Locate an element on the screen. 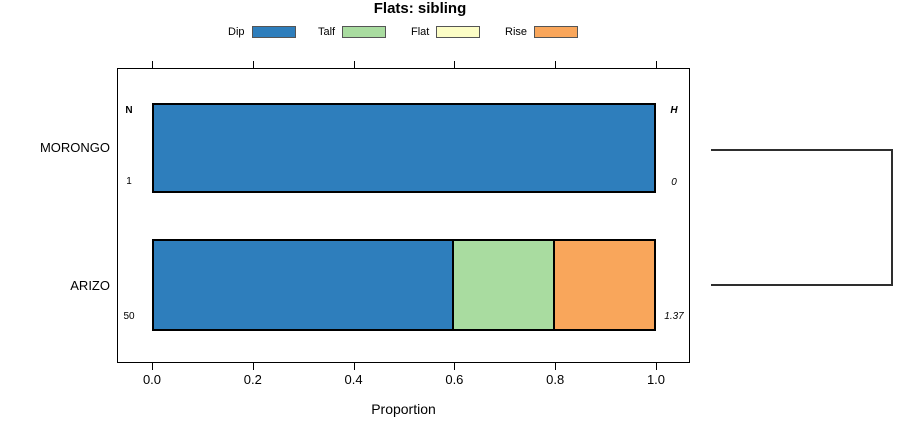 The width and height of the screenshot is (900, 440). bracket-bottom-line is located at coordinates (802, 285).